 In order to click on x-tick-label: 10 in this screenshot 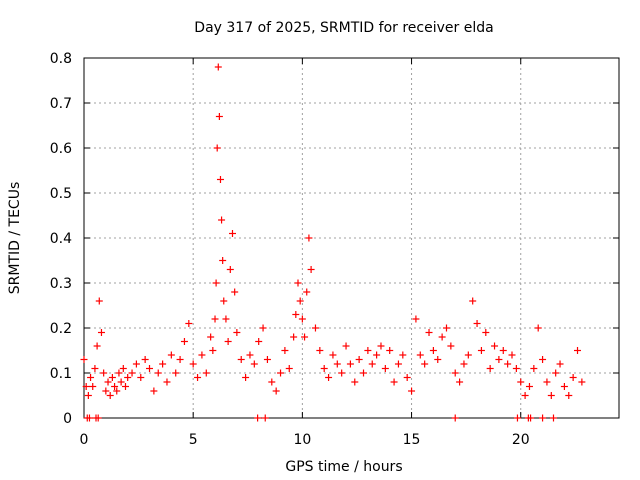, I will do `click(302, 440)`.